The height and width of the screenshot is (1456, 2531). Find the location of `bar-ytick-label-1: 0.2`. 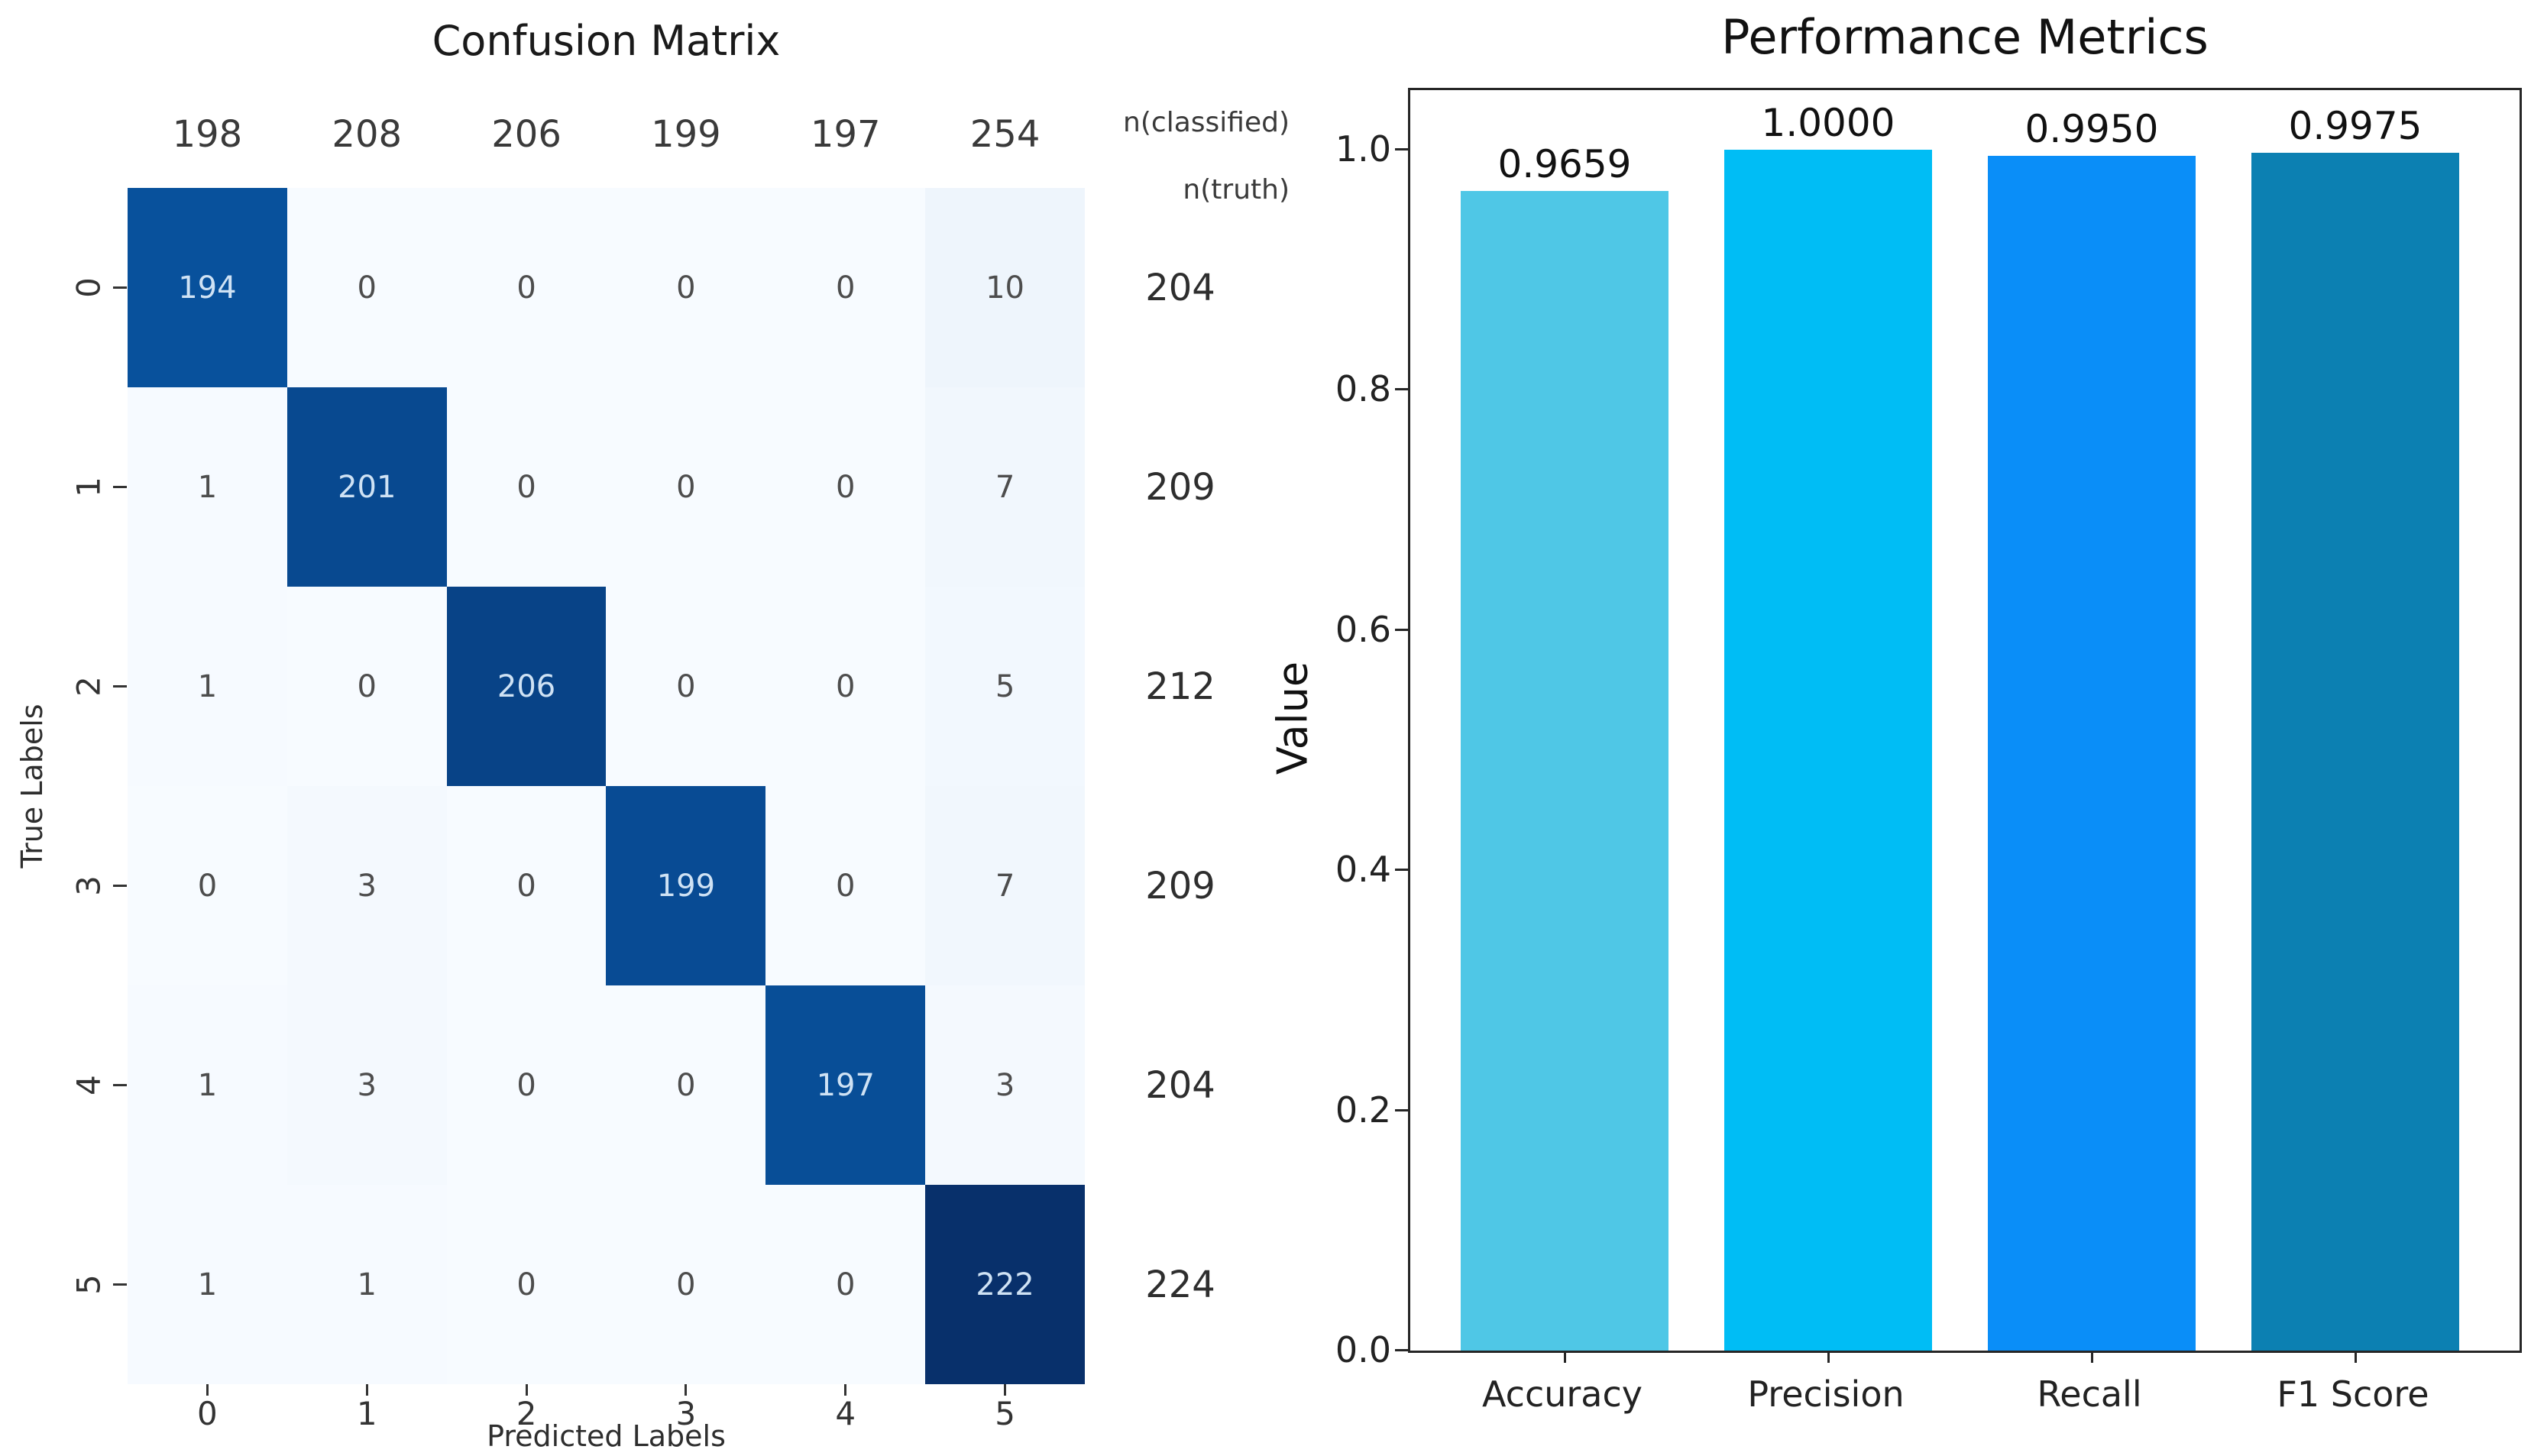

bar-ytick-label-1: 0.2 is located at coordinates (1363, 1110).